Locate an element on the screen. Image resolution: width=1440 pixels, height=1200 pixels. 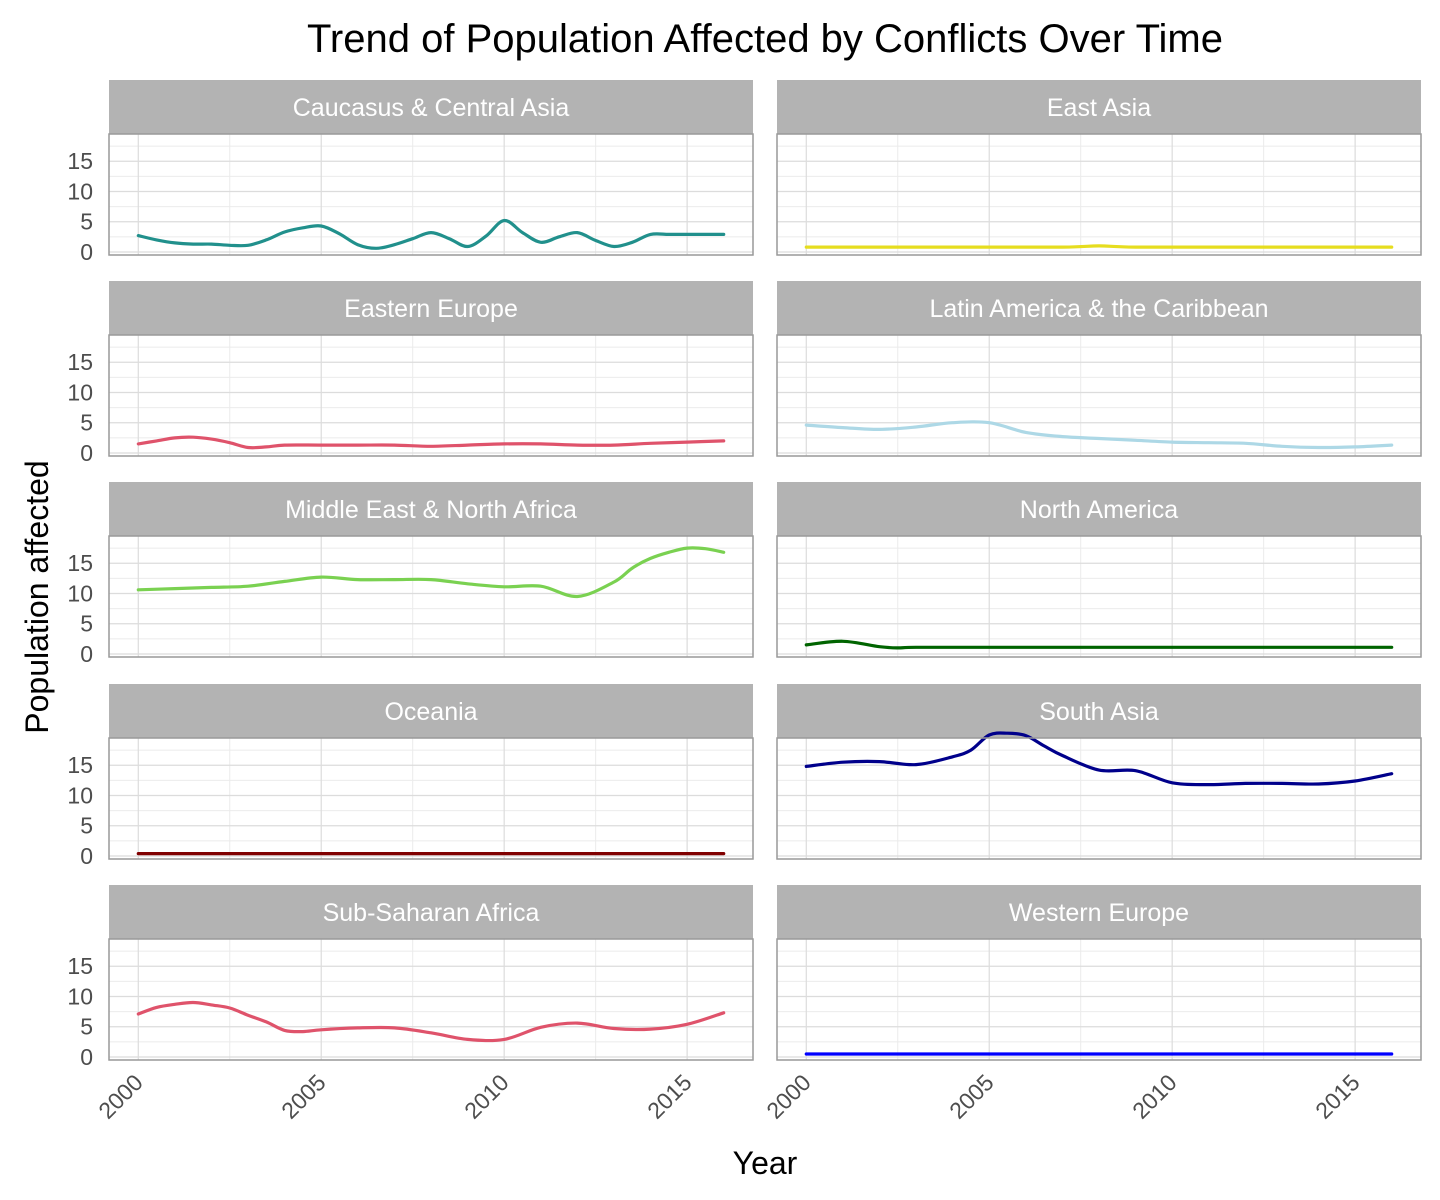
facet-latin-america-and-the-caribbean: Latin America & the Caribbean is located at coordinates (1099, 369).